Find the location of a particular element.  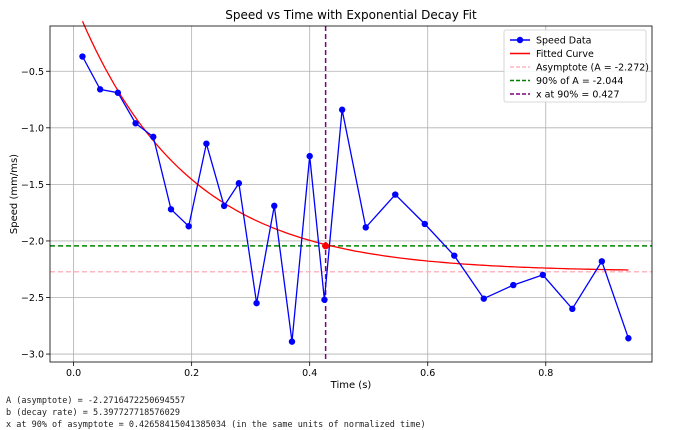

y-tick-label: −1.5 is located at coordinates (32, 185).